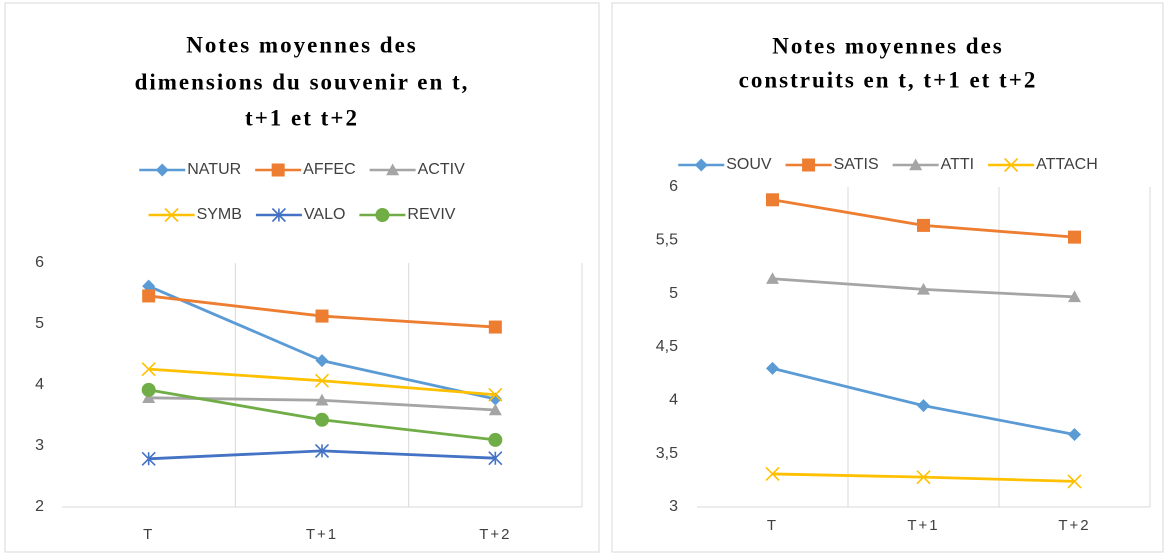 Image resolution: width=1168 pixels, height=555 pixels. I want to click on legend-label: SATIS, so click(856, 164).